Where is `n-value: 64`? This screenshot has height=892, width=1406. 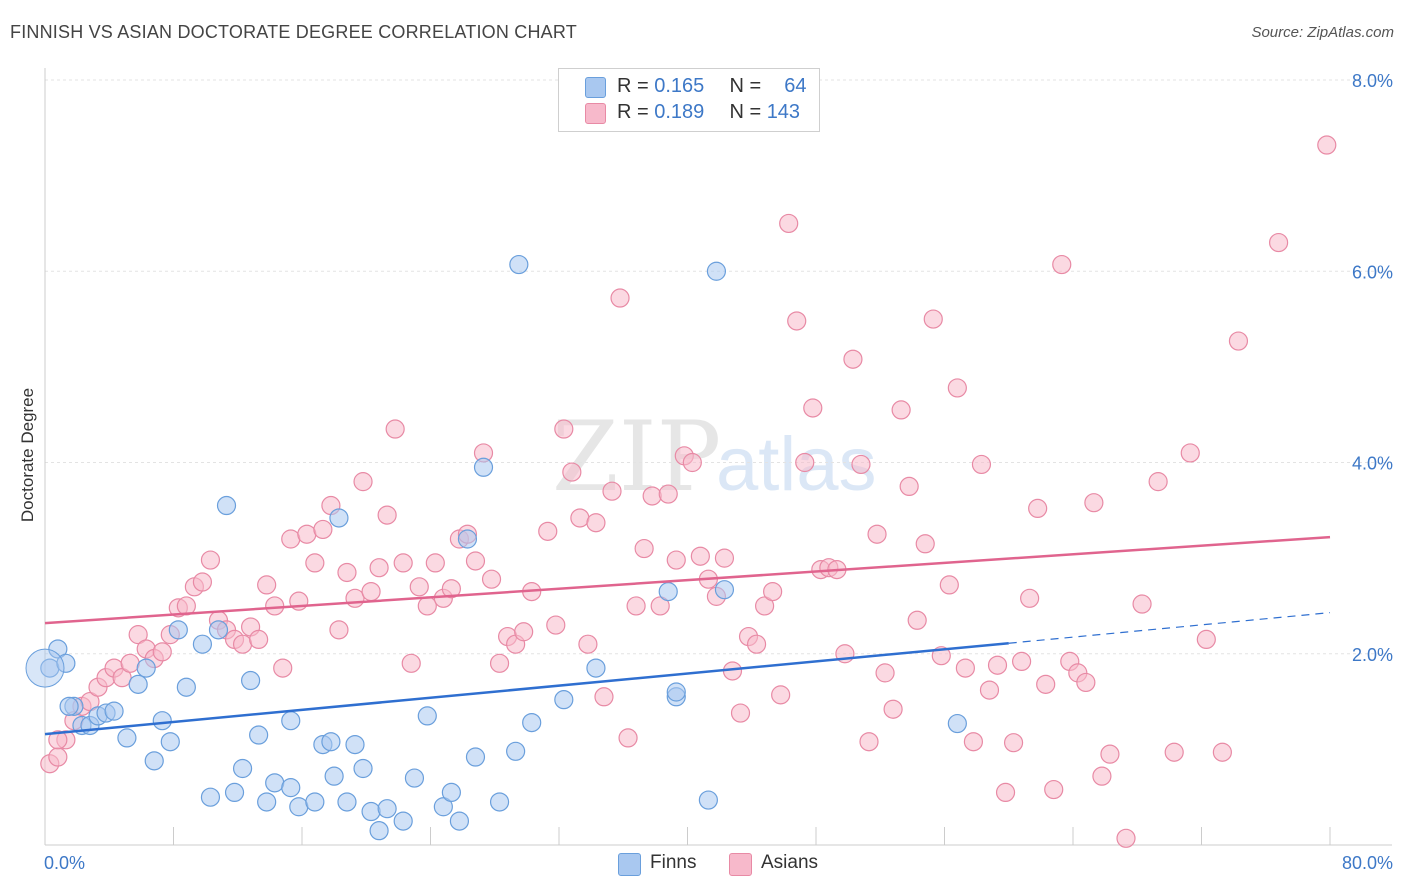 n-value: 64 is located at coordinates (795, 86).